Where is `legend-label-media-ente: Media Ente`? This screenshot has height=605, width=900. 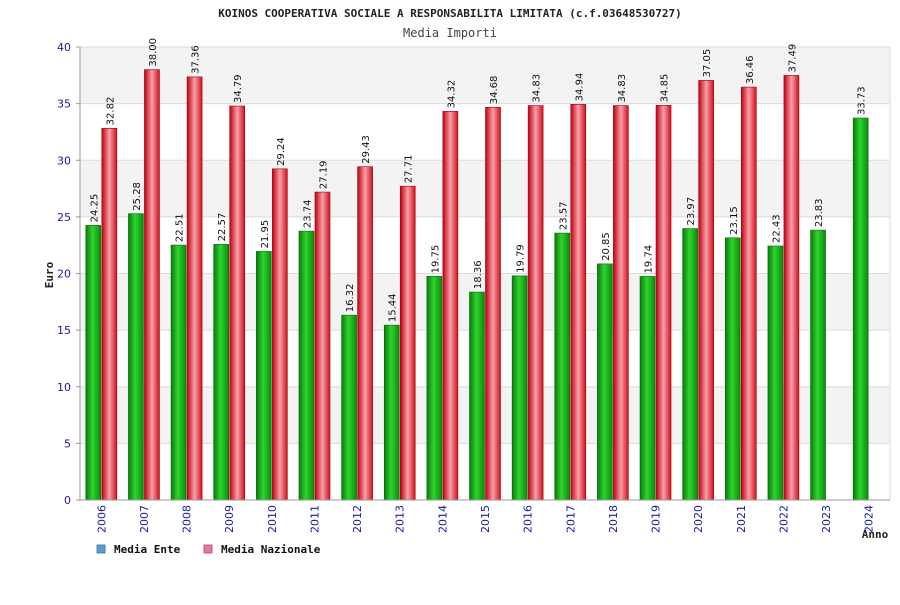 legend-label-media-ente: Media Ente is located at coordinates (147, 549).